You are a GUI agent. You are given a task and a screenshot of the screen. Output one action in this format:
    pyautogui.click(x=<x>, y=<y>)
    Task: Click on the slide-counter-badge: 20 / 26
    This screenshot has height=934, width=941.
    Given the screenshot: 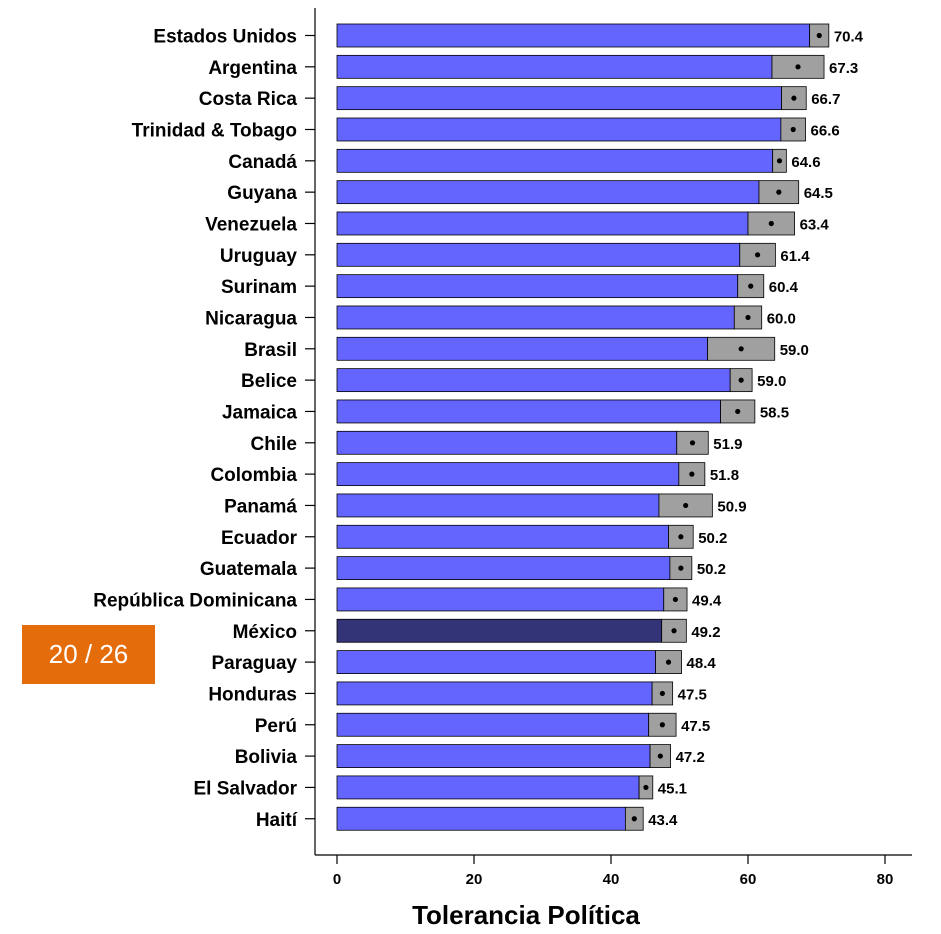 What is the action you would take?
    pyautogui.click(x=88, y=654)
    